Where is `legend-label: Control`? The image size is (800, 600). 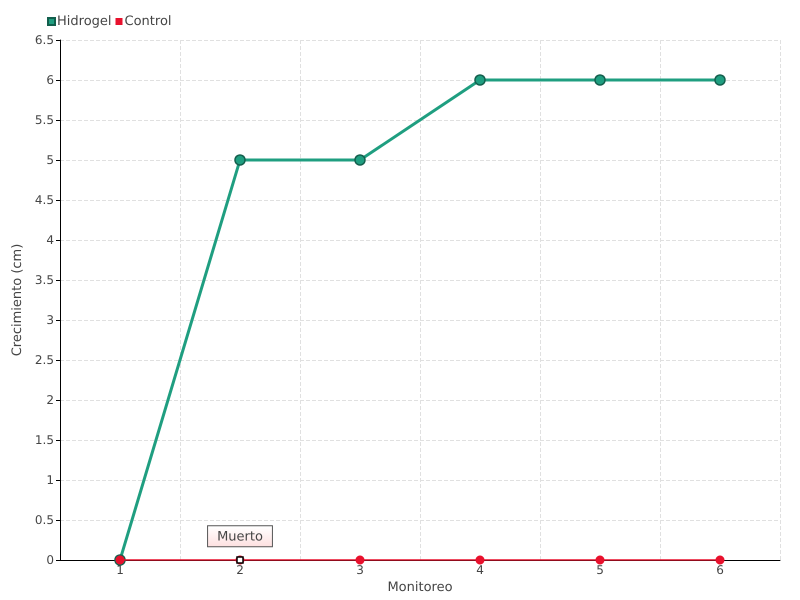 legend-label: Control is located at coordinates (148, 21).